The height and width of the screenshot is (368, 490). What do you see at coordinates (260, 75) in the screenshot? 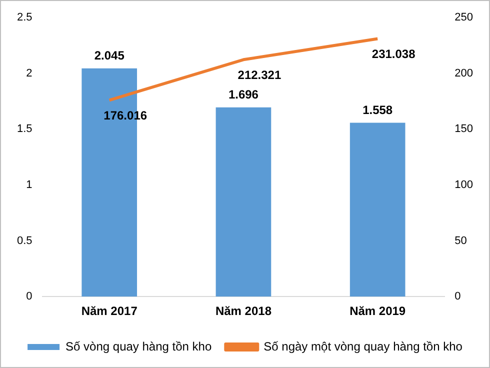
I see `data-label: 212.321` at bounding box center [260, 75].